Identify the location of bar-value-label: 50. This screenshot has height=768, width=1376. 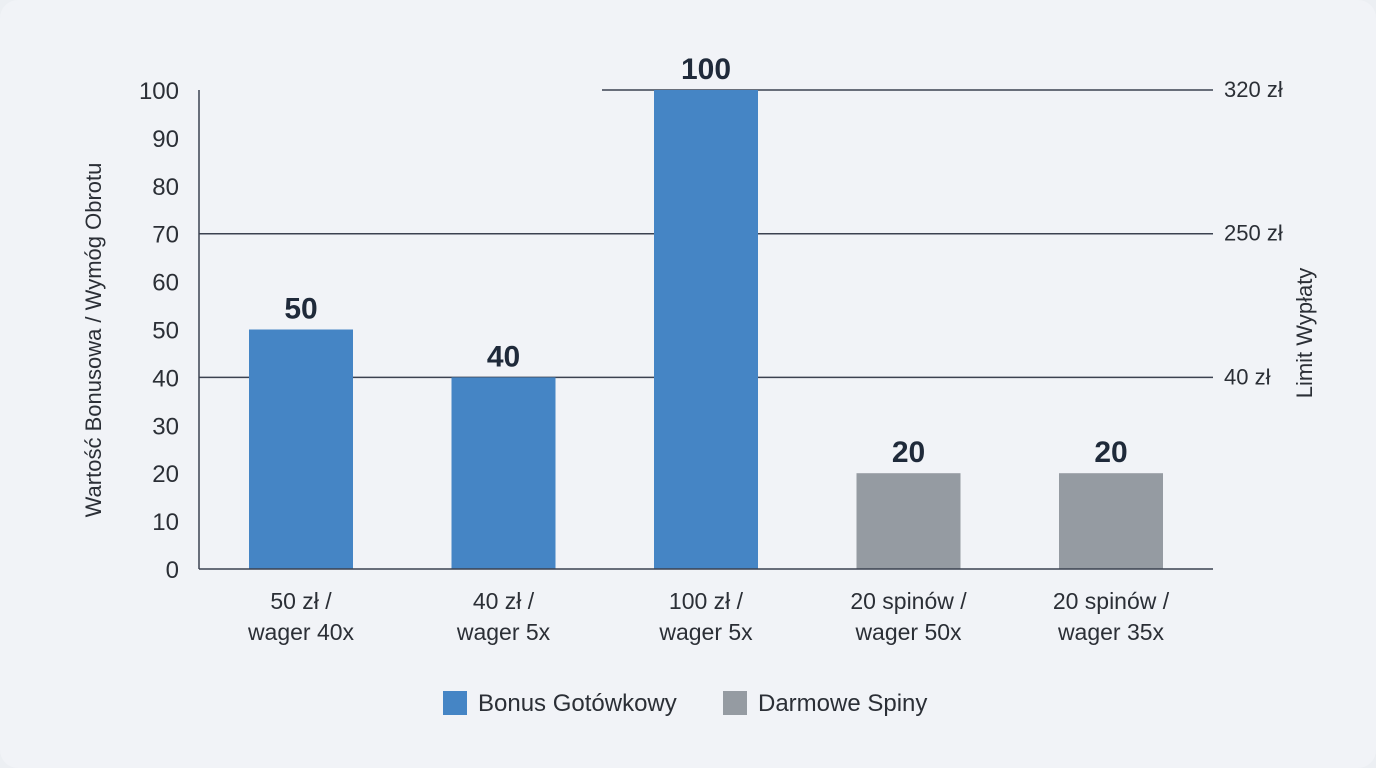
(300, 309).